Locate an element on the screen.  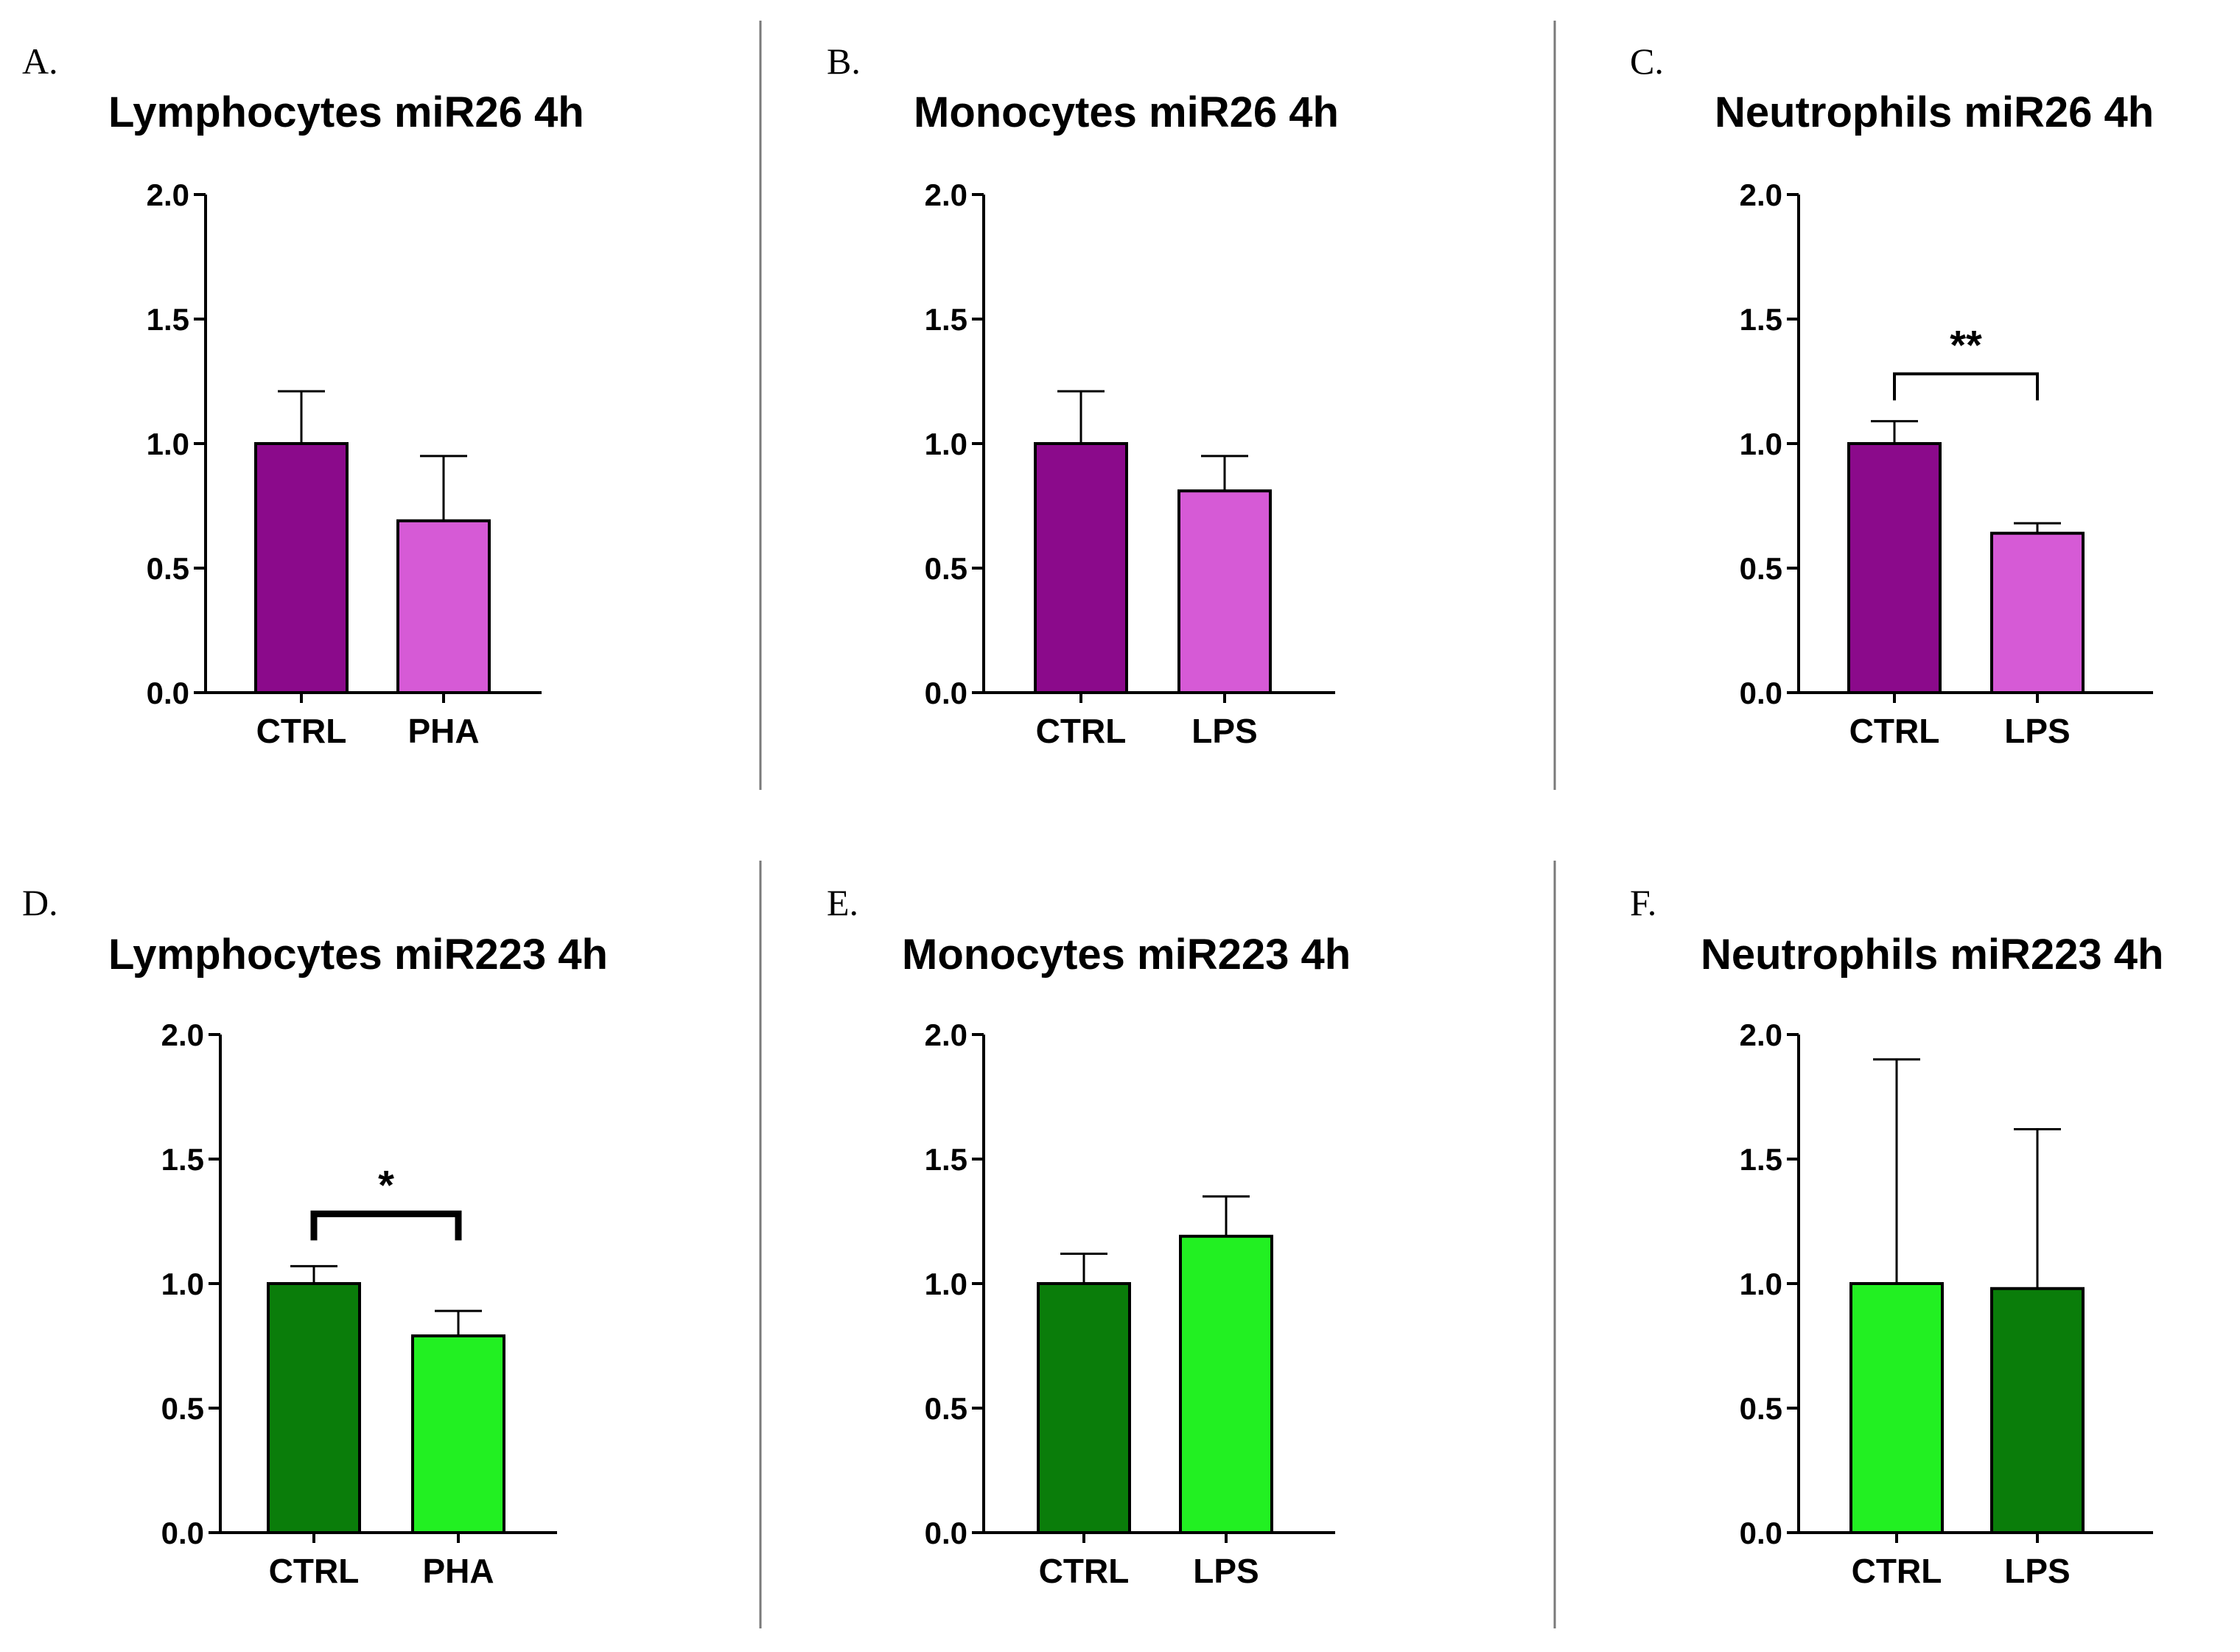
panel-letter: B. is located at coordinates (844, 61).